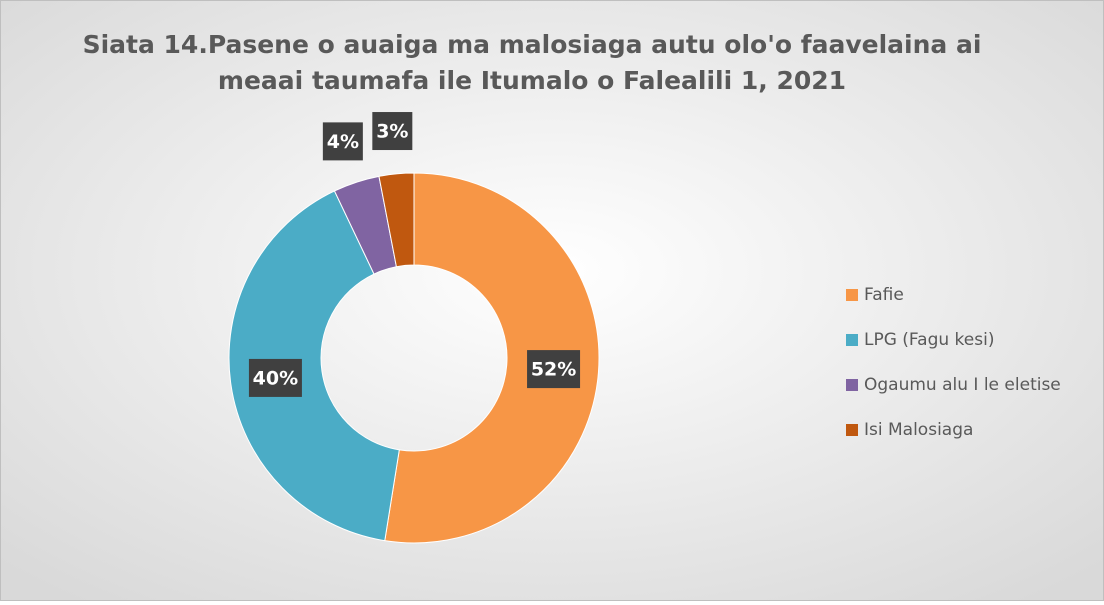 This screenshot has width=1104, height=605. I want to click on legend-label: LPG (Fagu kesi), so click(929, 340).